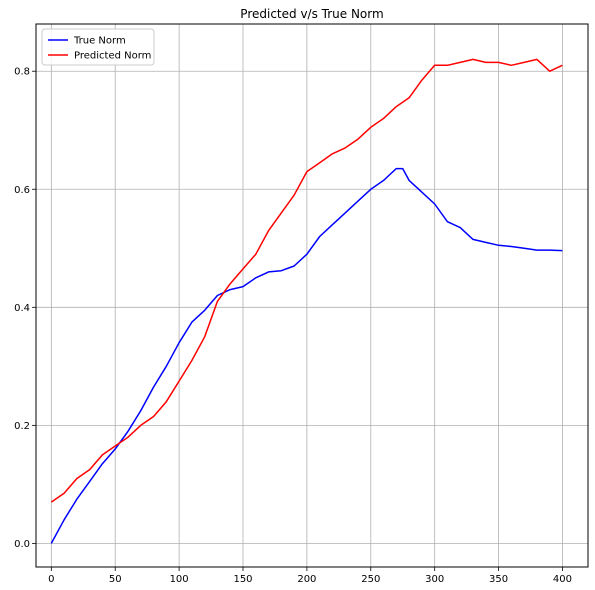 The width and height of the screenshot is (595, 590). What do you see at coordinates (112, 56) in the screenshot?
I see `legend-label: Predicted Norm` at bounding box center [112, 56].